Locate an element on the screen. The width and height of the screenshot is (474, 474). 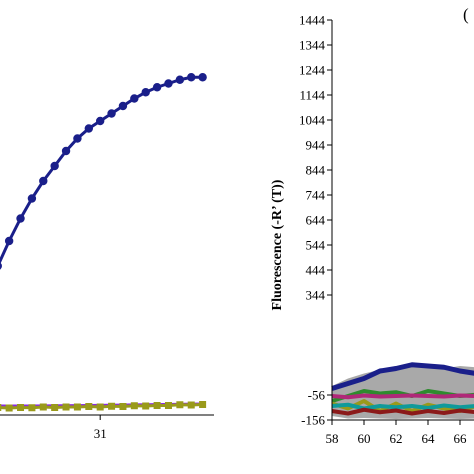
right-y-tick-label-1: 1344 is located at coordinates (312, 45).